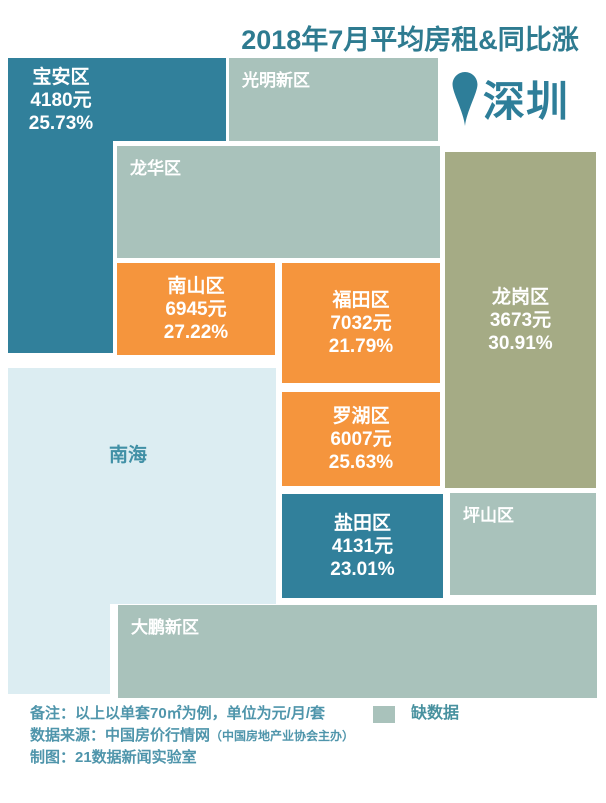  Describe the element at coordinates (282, 736) in the screenshot. I see `data-source-paren: （中国房地产业协会主办）` at that location.